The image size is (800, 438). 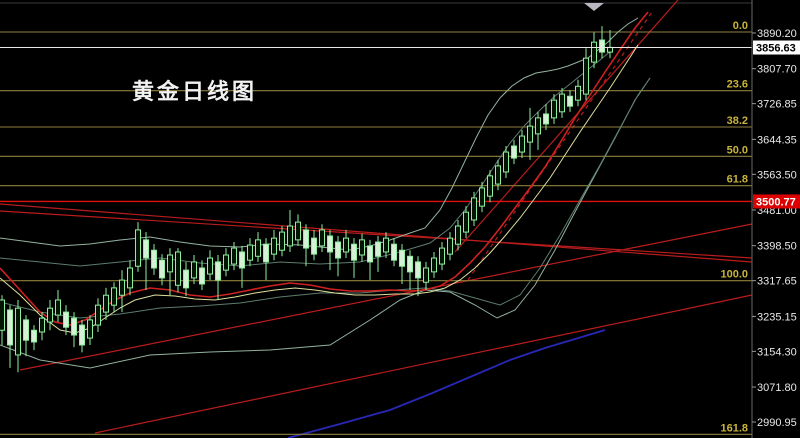 I want to click on current-price-tag, so click(x=776, y=47).